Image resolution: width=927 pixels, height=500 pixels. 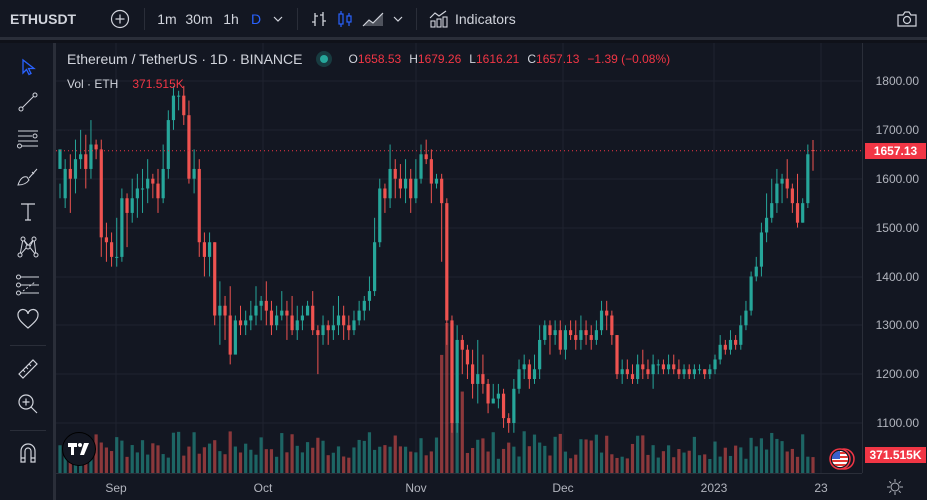 I want to click on indicators-button: Indicators, so click(x=472, y=19).